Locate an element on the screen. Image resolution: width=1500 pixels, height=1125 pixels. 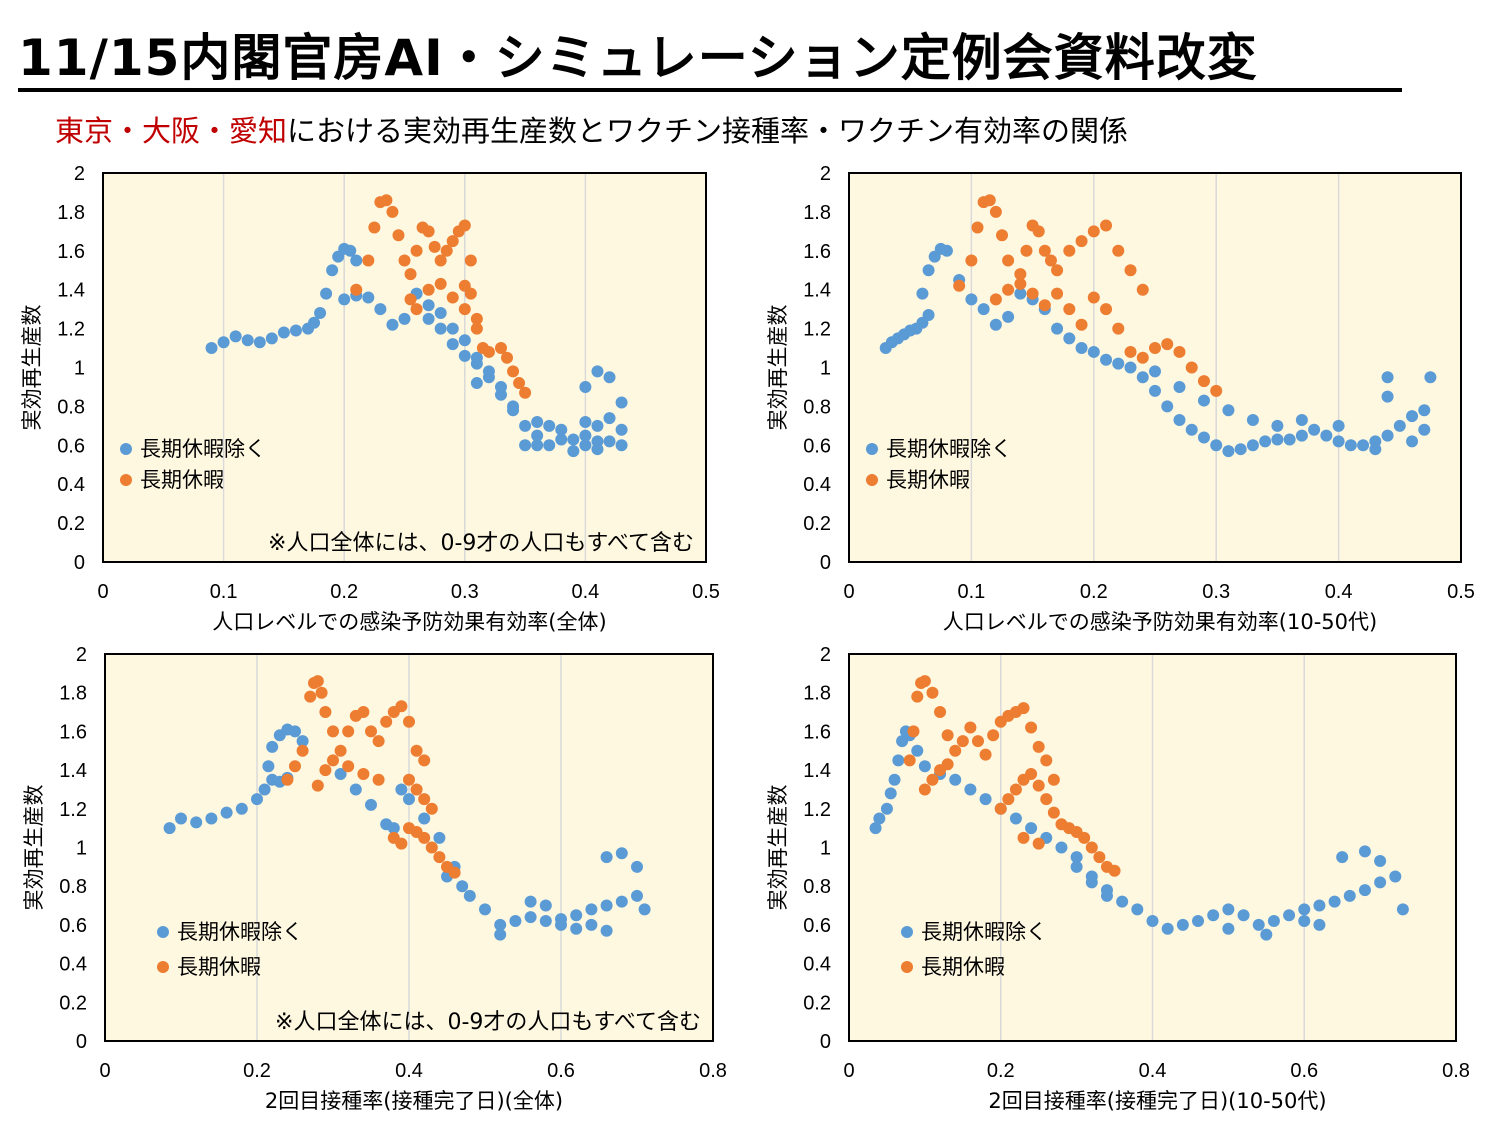
chart3-y-tick-label: 0.4 is located at coordinates (817, 965).